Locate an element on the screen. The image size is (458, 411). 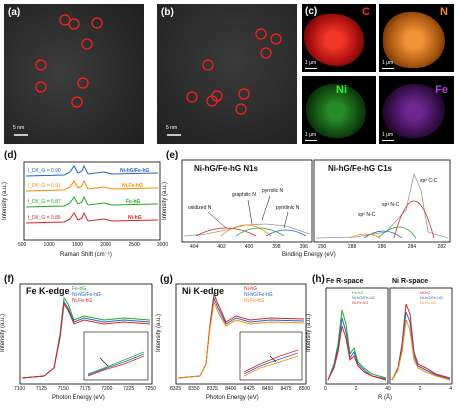
fe-kedge-xticks: 7100 7125 7150 7175 7200 7225 7250 is located at coordinates (85, 389).